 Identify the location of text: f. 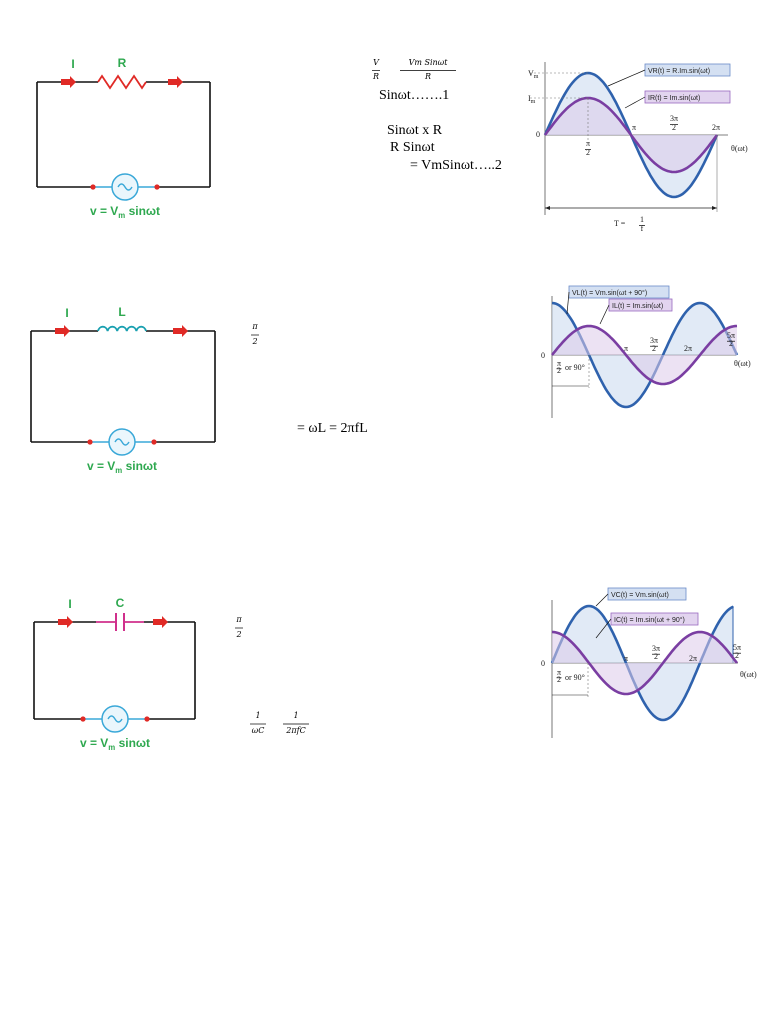
(642, 228).